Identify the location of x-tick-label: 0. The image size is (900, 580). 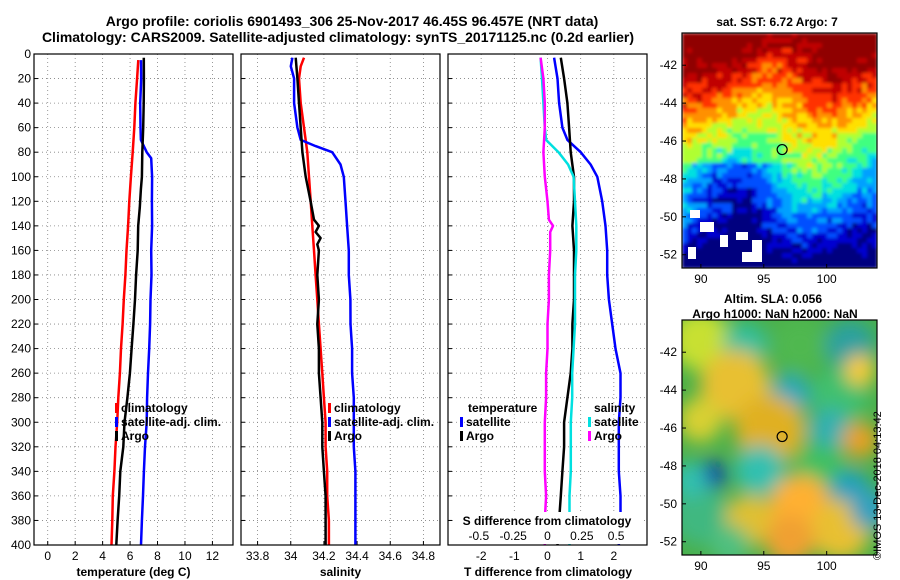
(547, 556).